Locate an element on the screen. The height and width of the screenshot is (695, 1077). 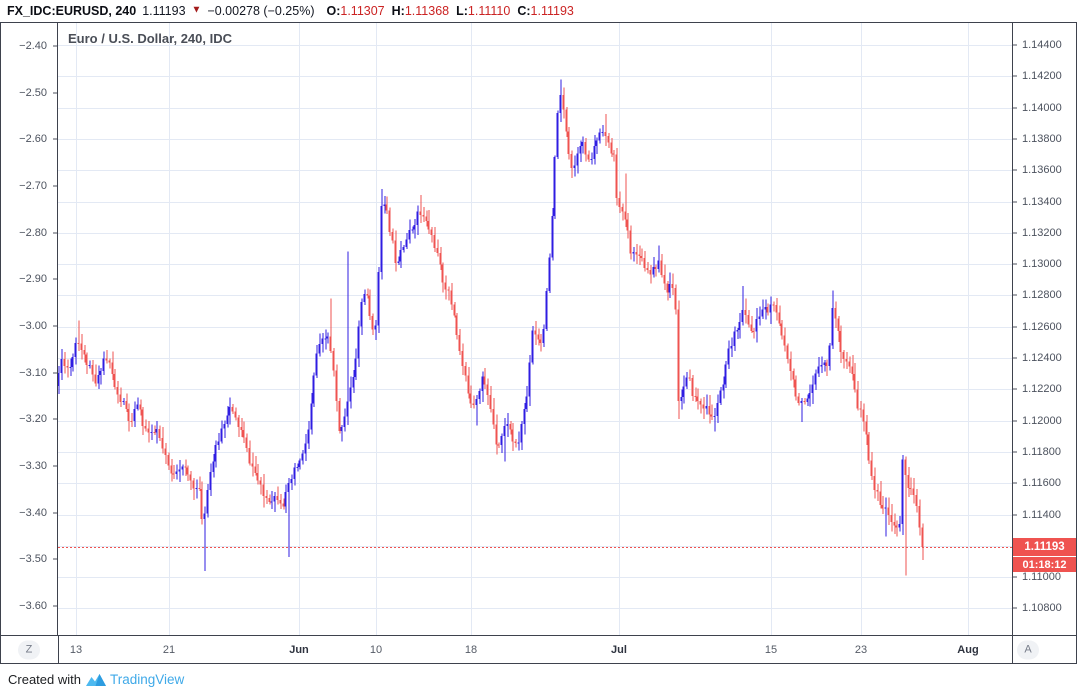
high-value: H:1.11368 is located at coordinates (420, 11).